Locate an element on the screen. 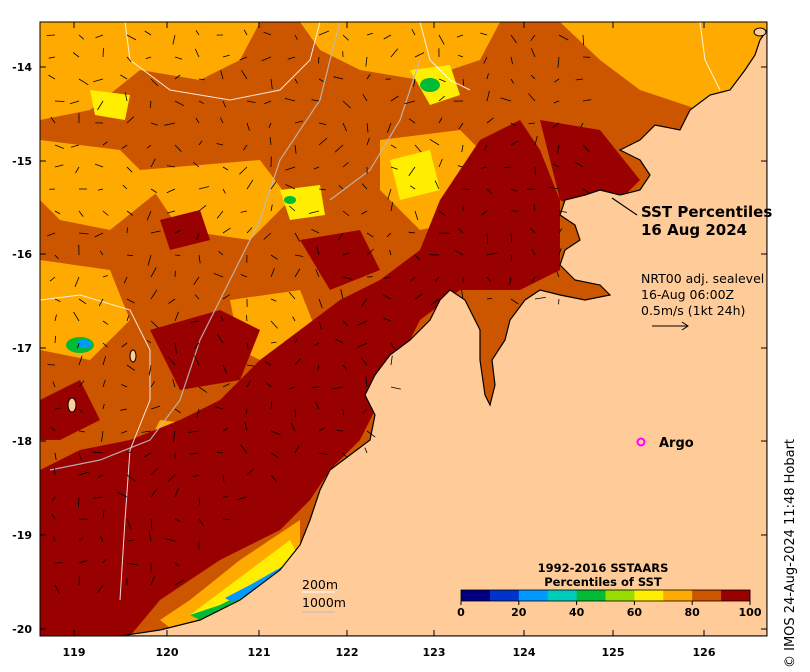 The image size is (810, 672). lon-tick-label: 124 is located at coordinates (524, 652).